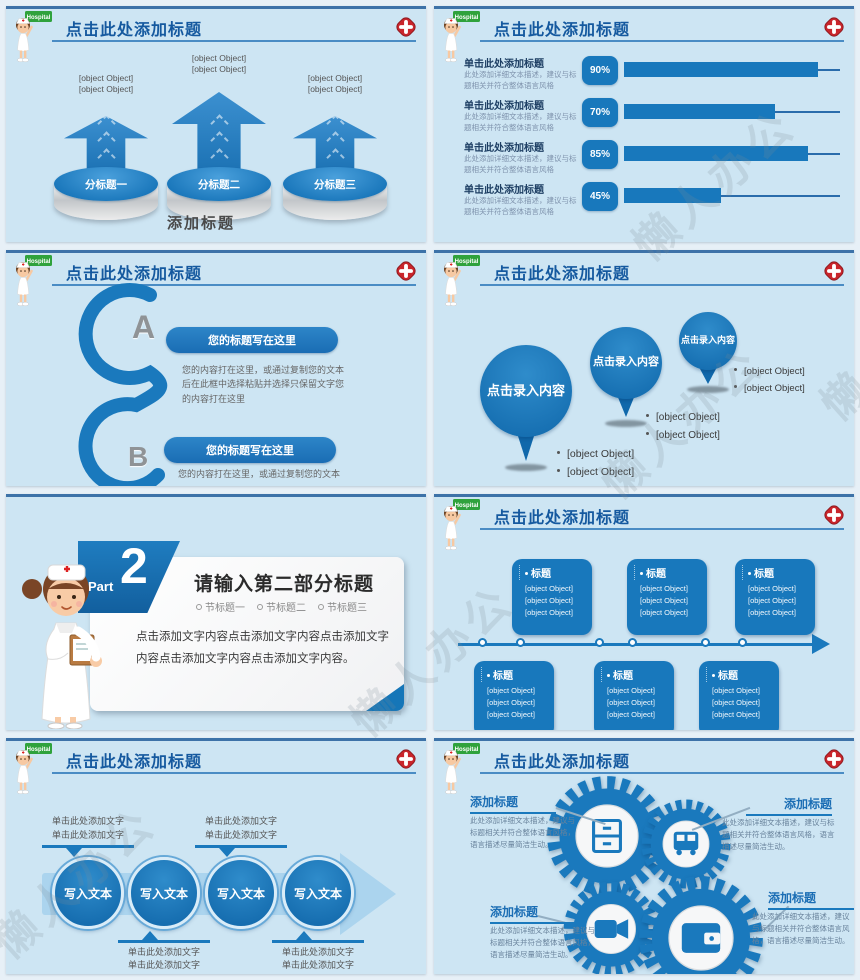 The height and width of the screenshot is (980, 860). What do you see at coordinates (220, 608) in the screenshot?
I see `section-subtitle: 节标题一` at bounding box center [220, 608].